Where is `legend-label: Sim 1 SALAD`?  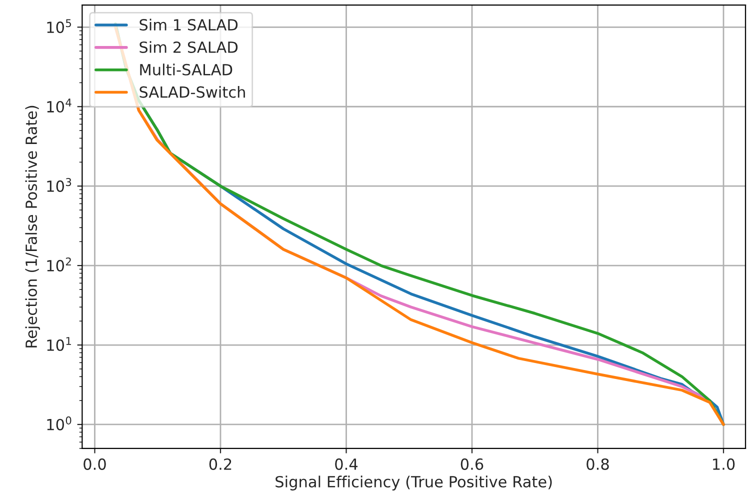
legend-label: Sim 1 SALAD is located at coordinates (189, 24).